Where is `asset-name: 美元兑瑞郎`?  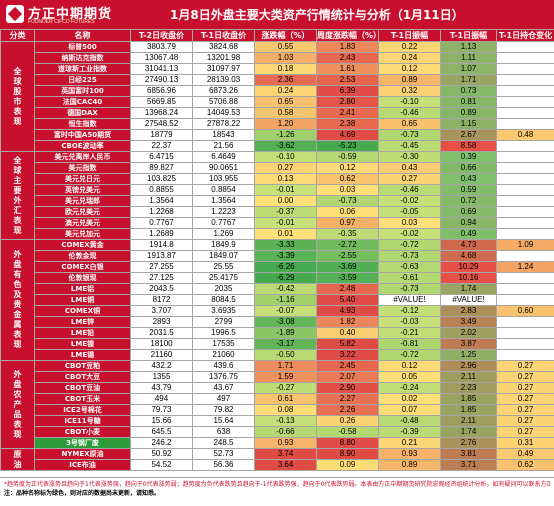 asset-name: 美元兑瑞郎 is located at coordinates (82, 201).